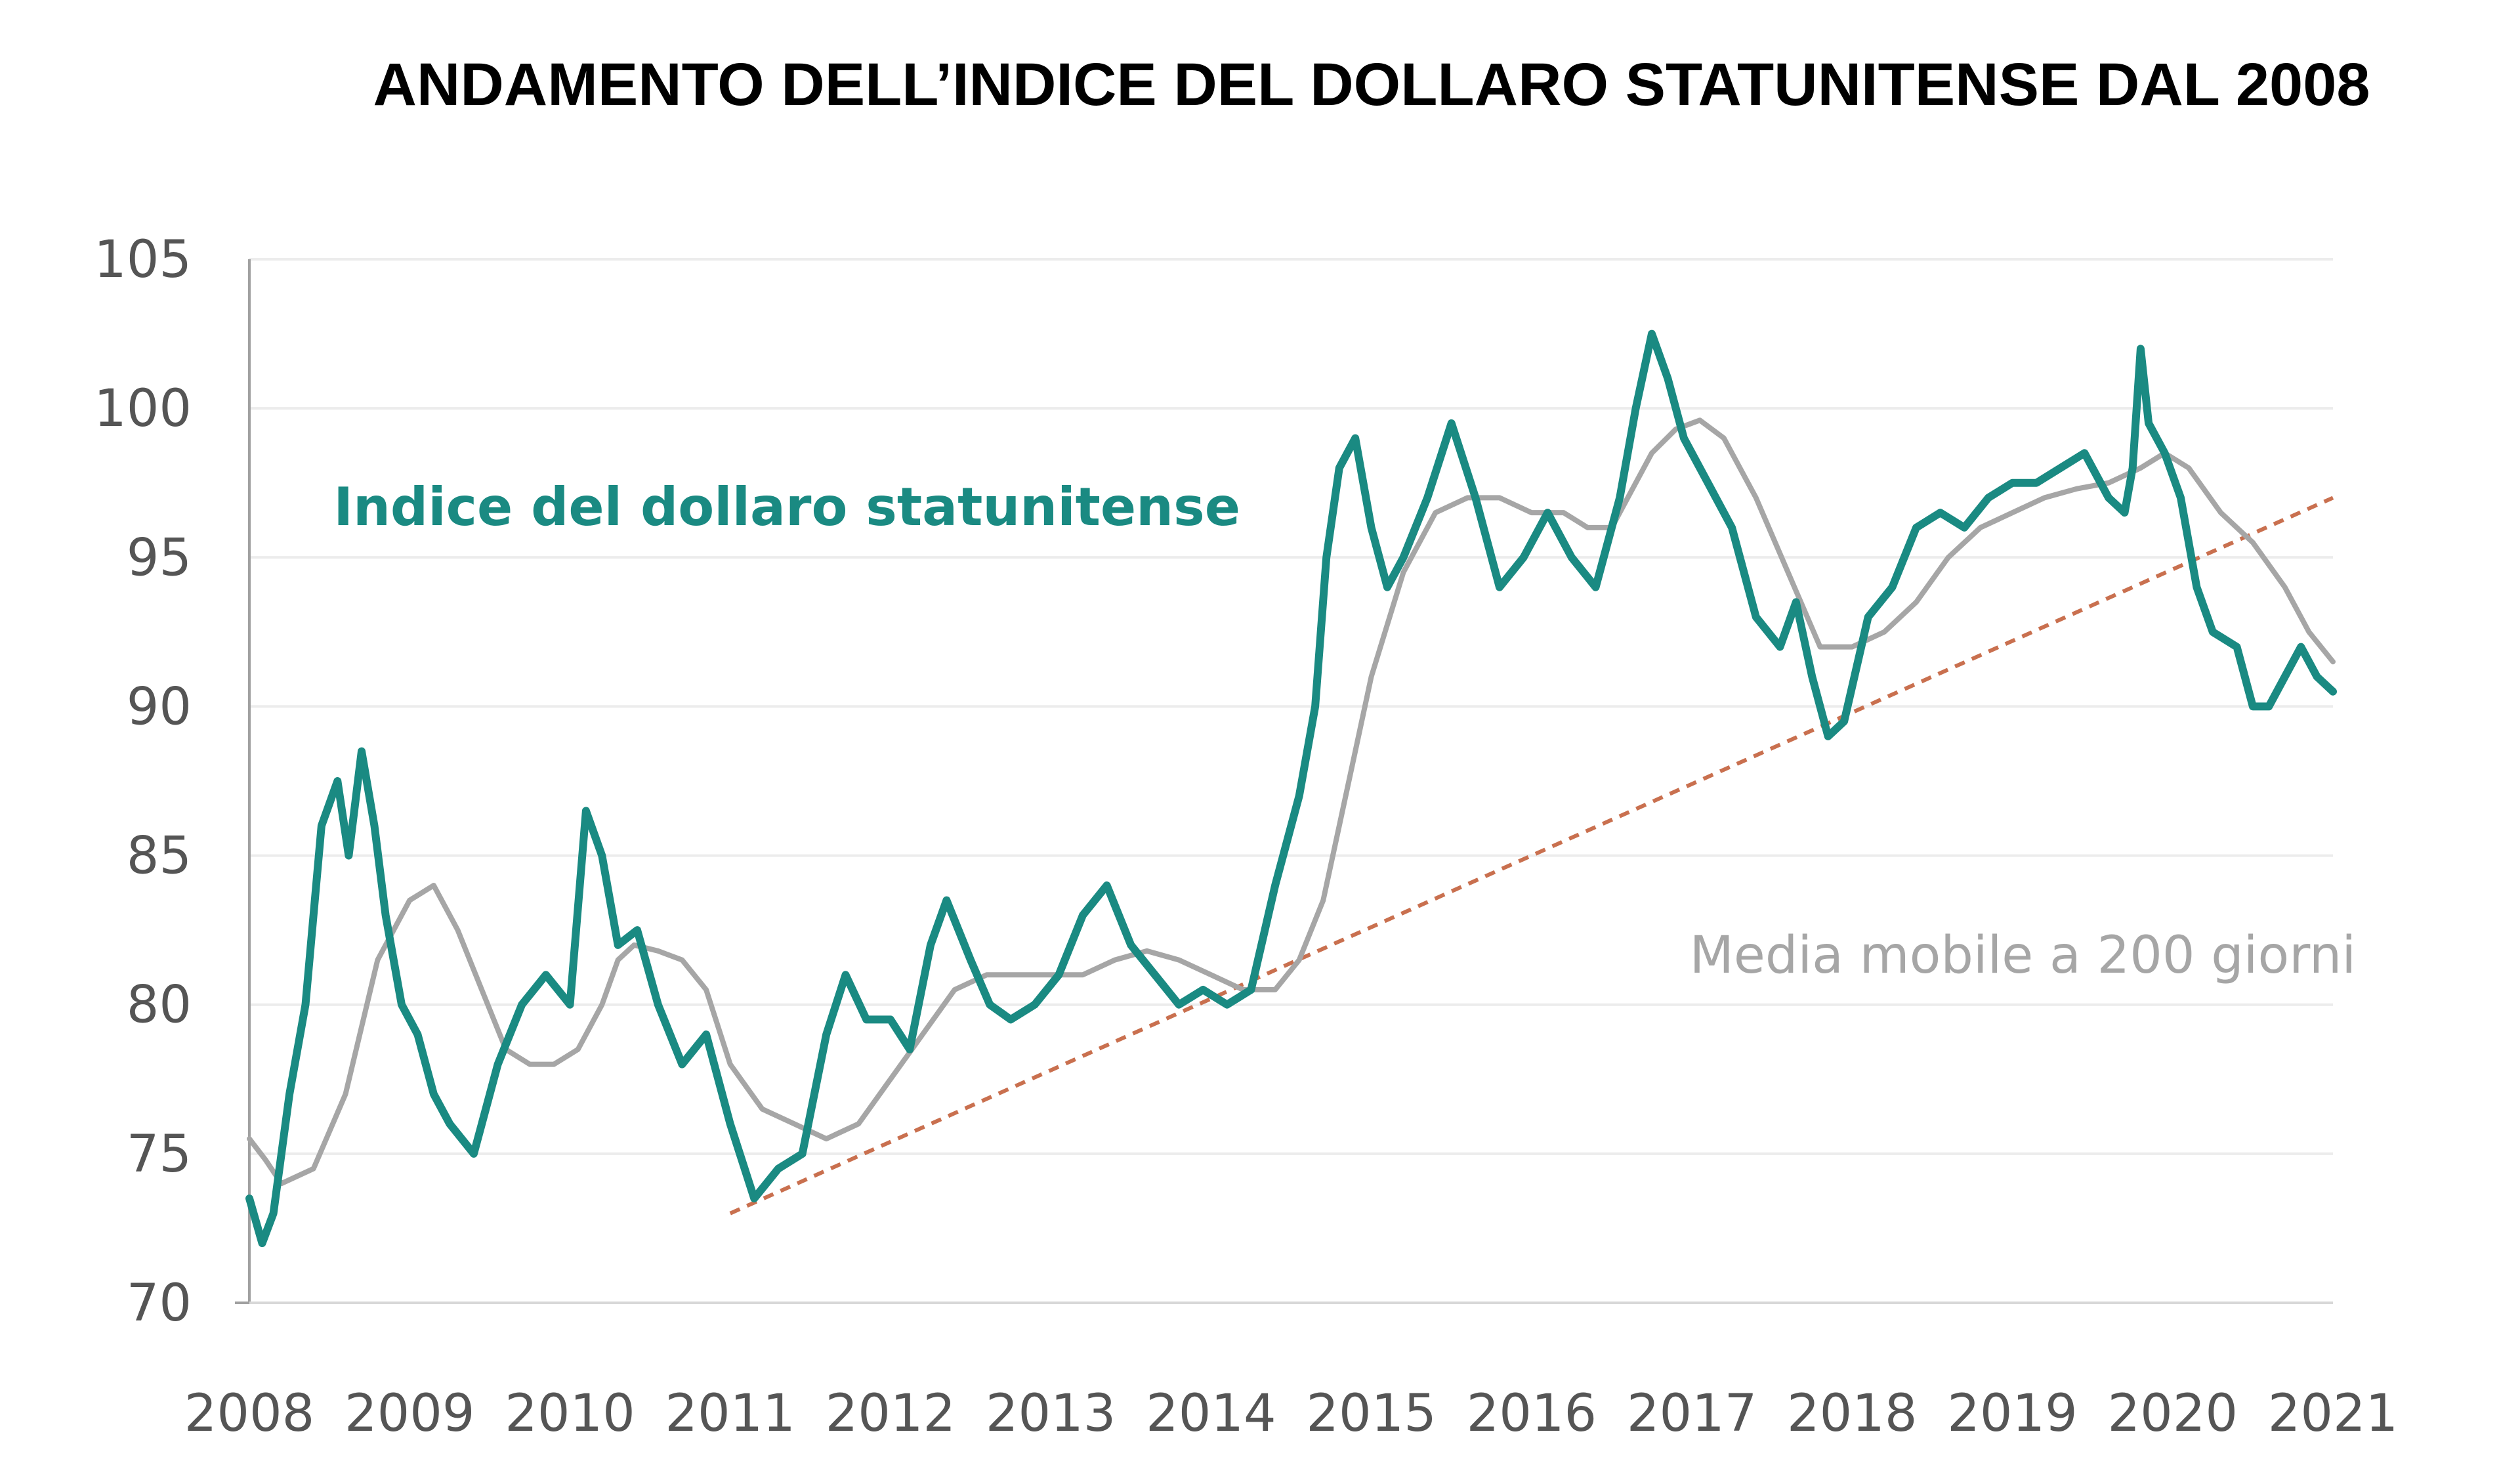  I want to click on legend-label-index: Indice del dollaro statunitense, so click(786, 507).